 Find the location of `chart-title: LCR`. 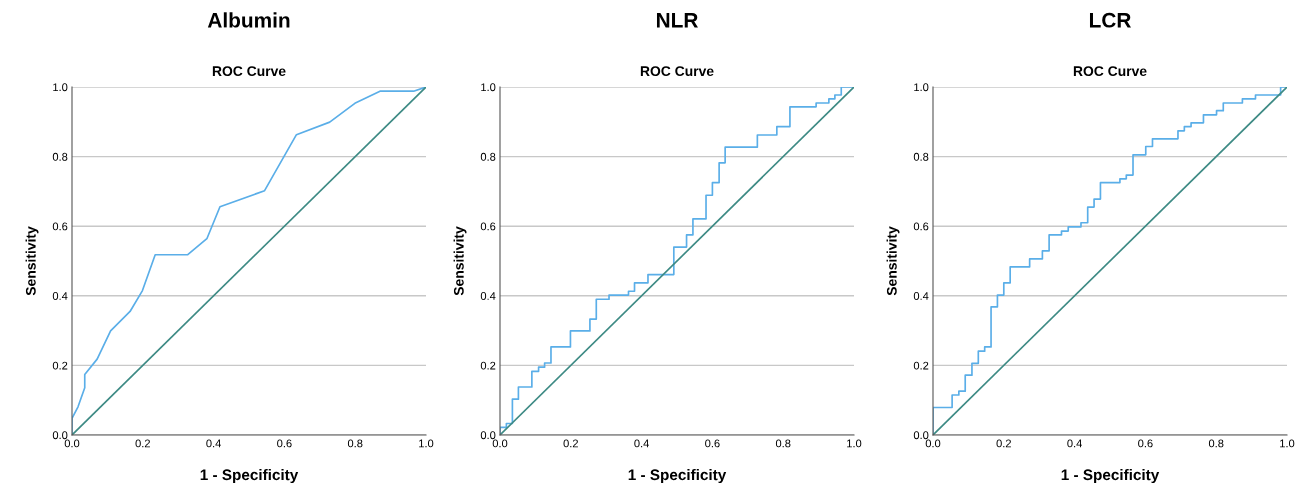

chart-title: LCR is located at coordinates (1110, 20).